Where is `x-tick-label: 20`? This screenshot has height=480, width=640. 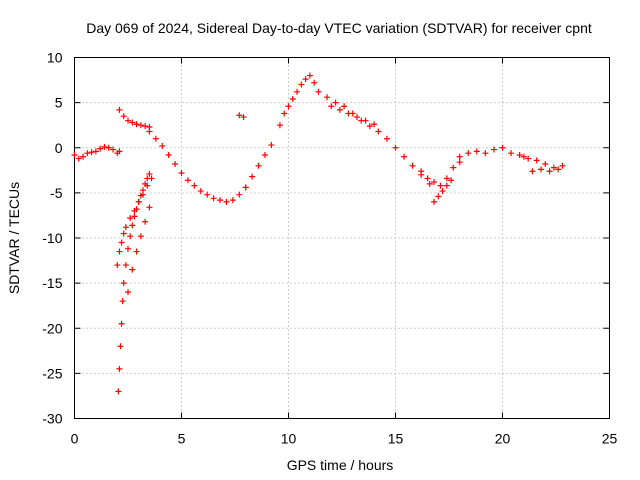 x-tick-label: 20 is located at coordinates (503, 439).